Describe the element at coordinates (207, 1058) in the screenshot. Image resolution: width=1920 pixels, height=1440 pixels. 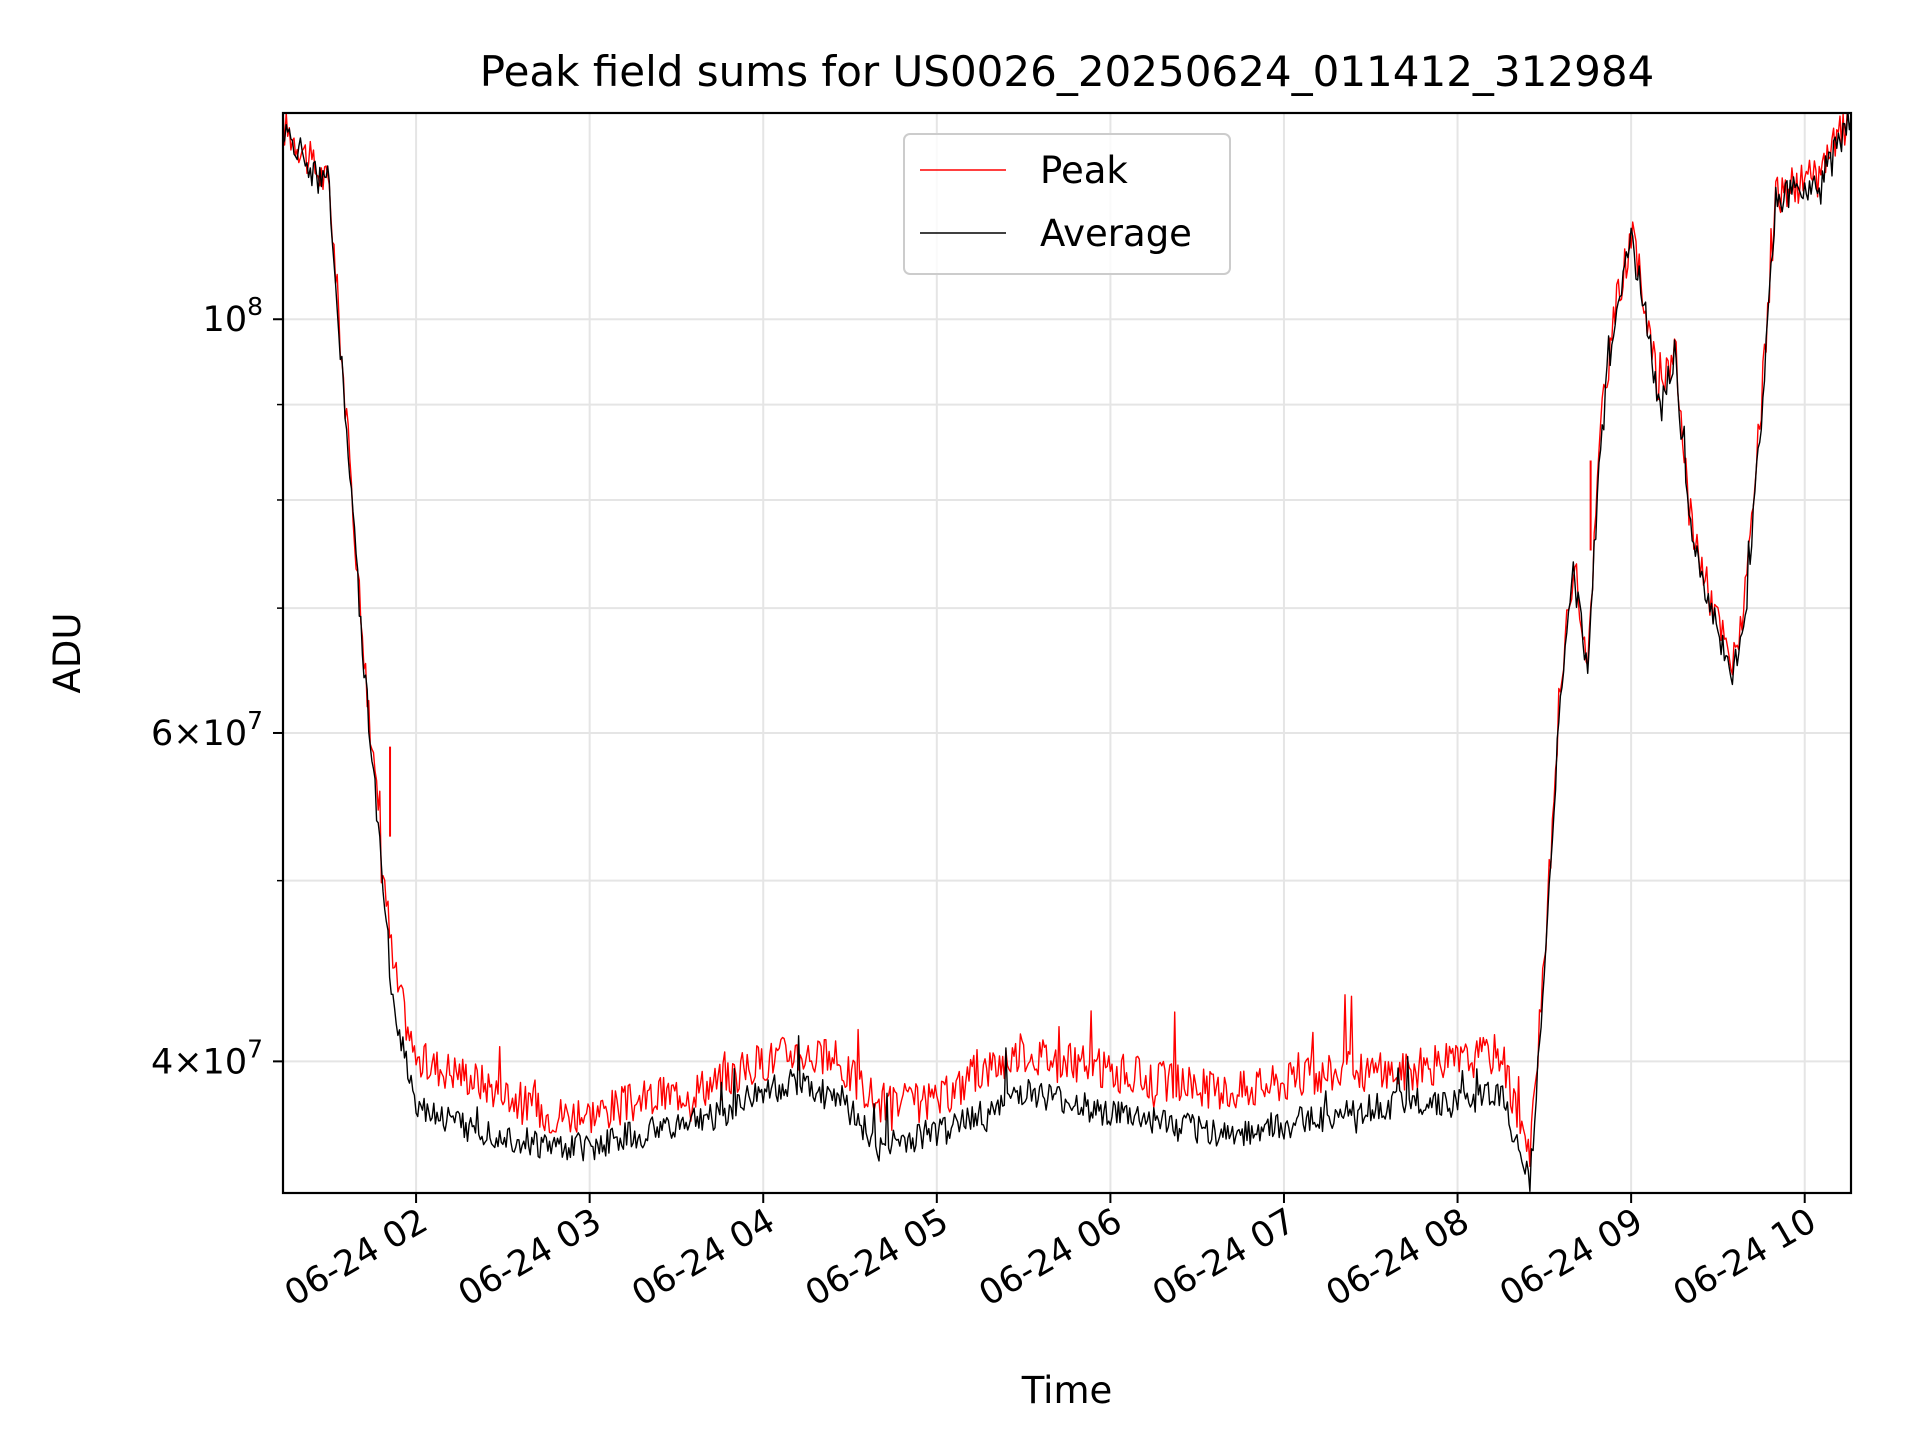
I see `y-tick-label: 4×107` at that location.